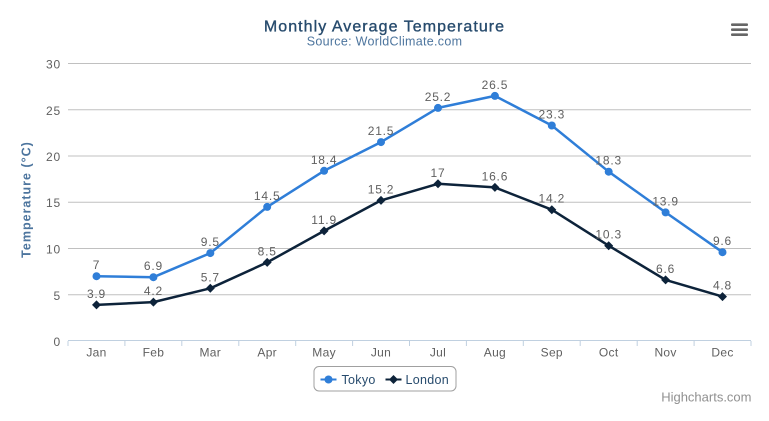  What do you see at coordinates (324, 220) in the screenshot?
I see `svg-text: 11.9` at bounding box center [324, 220].